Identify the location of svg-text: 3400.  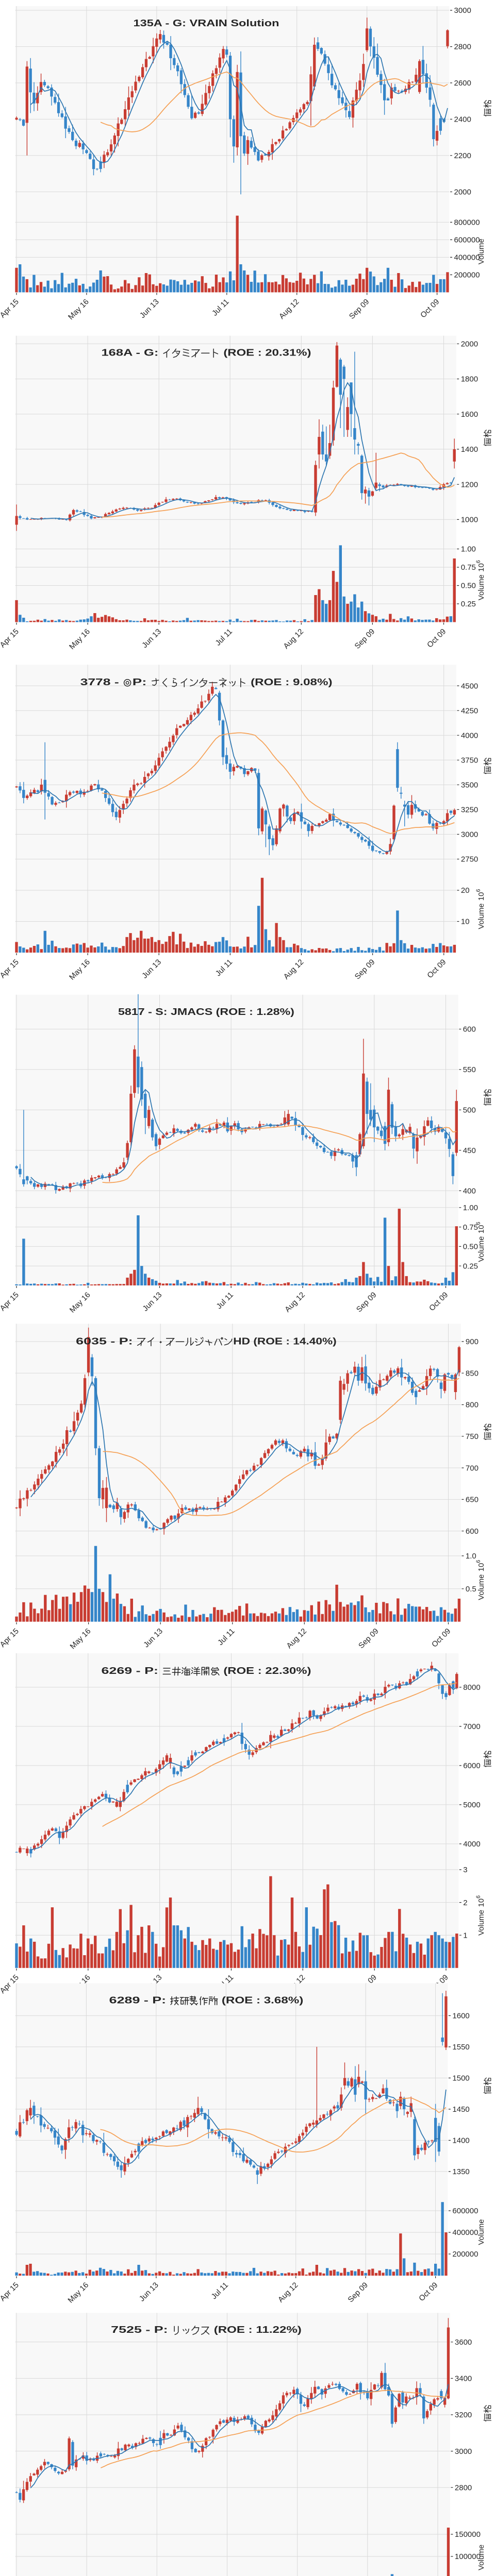
(463, 2379).